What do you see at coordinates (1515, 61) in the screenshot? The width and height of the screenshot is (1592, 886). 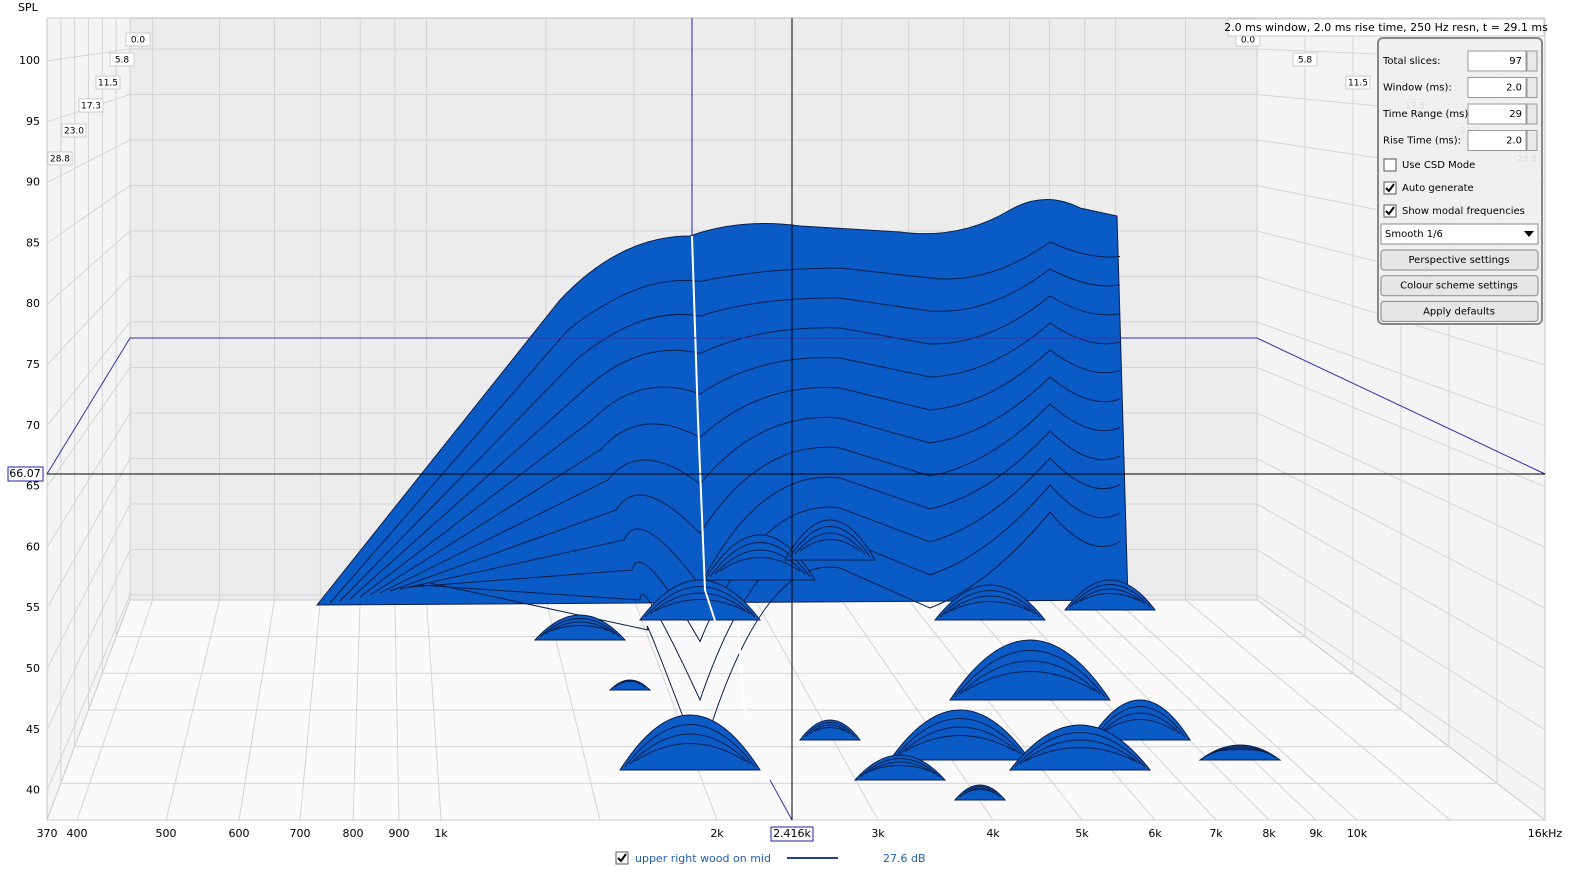 I see `field-value: 97` at bounding box center [1515, 61].